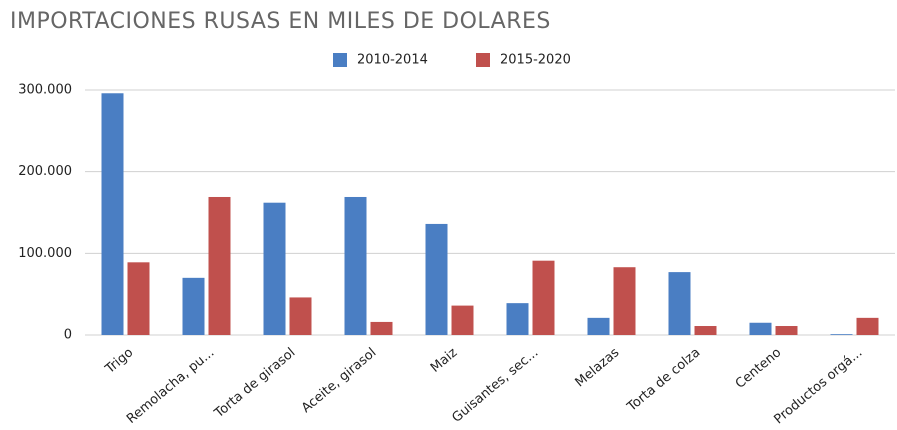 Image resolution: width=897 pixels, height=430 pixels. I want to click on x-tick-label: Aceite, girasol, so click(339, 380).